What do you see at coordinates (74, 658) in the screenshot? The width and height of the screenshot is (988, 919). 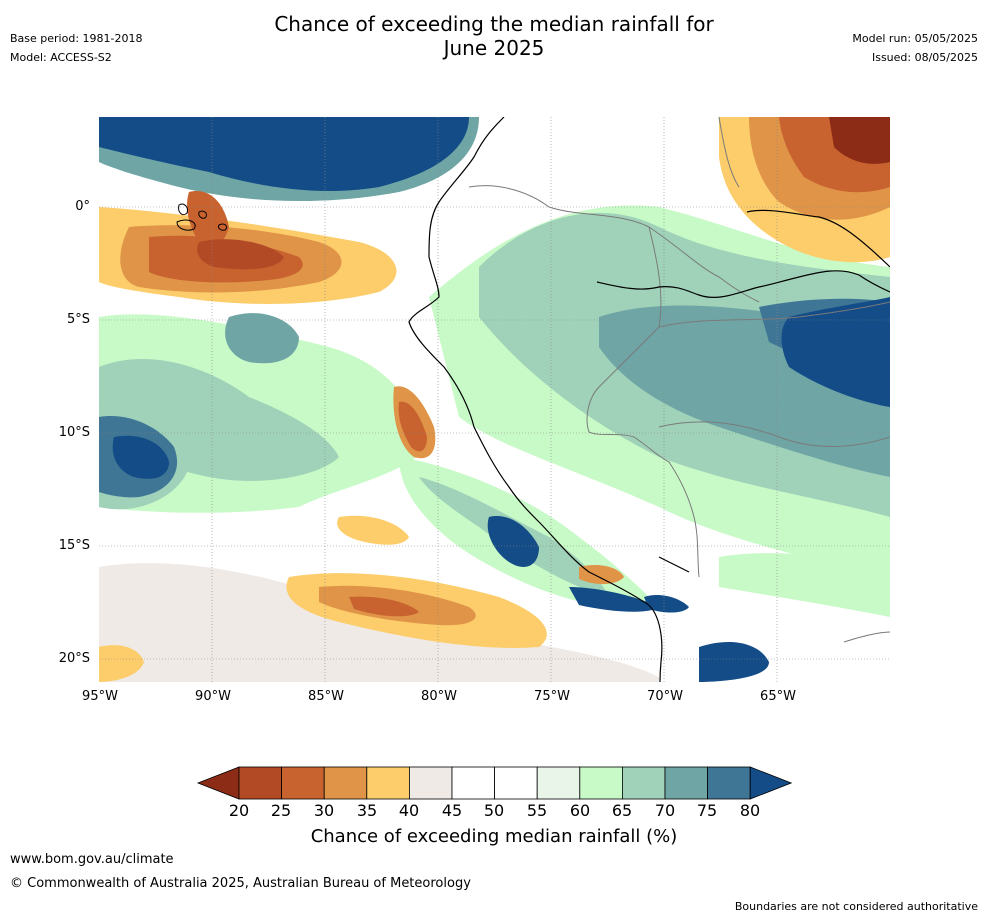 I see `lat-tick: 20°S` at bounding box center [74, 658].